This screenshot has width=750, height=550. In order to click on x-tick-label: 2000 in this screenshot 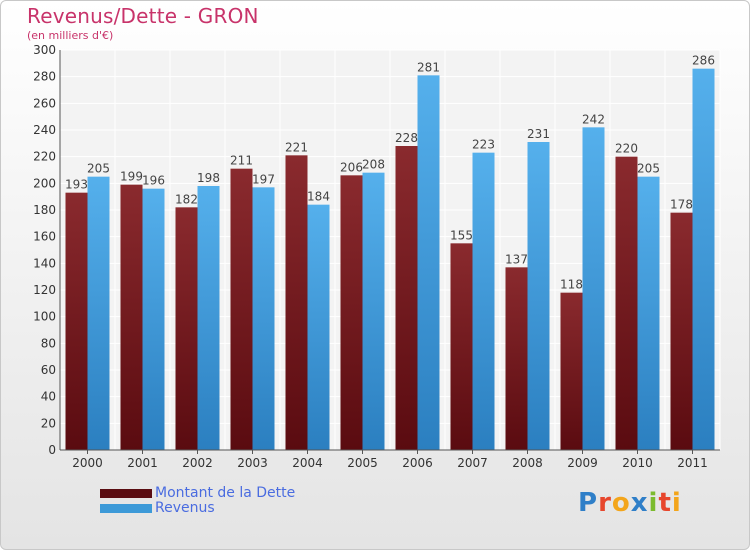, I will do `click(87, 463)`.